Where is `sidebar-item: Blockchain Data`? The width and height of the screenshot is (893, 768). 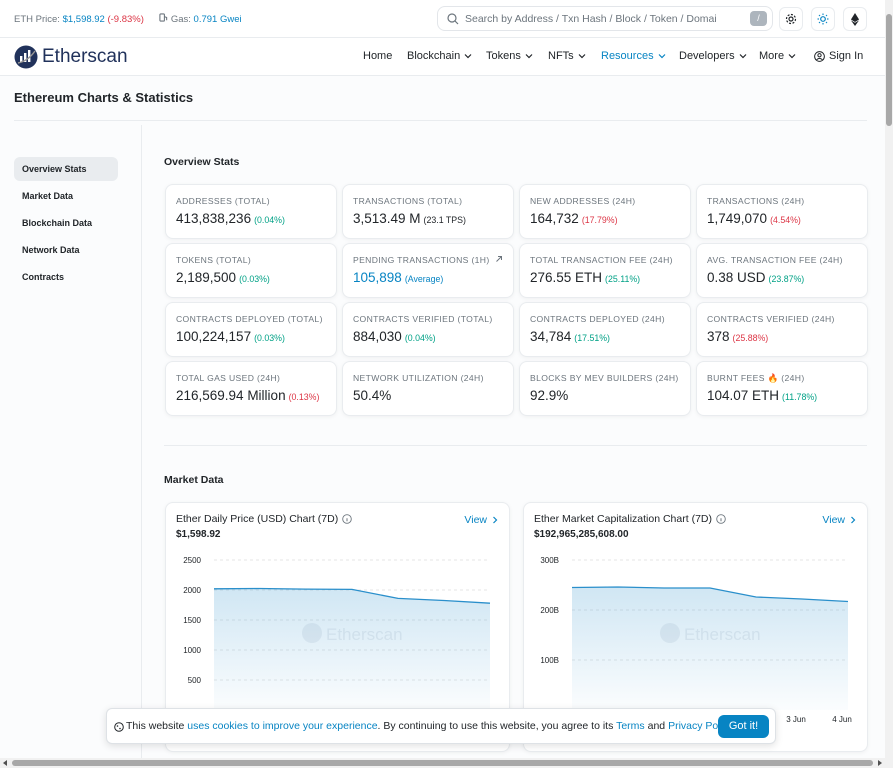
sidebar-item: Blockchain Data is located at coordinates (57, 223).